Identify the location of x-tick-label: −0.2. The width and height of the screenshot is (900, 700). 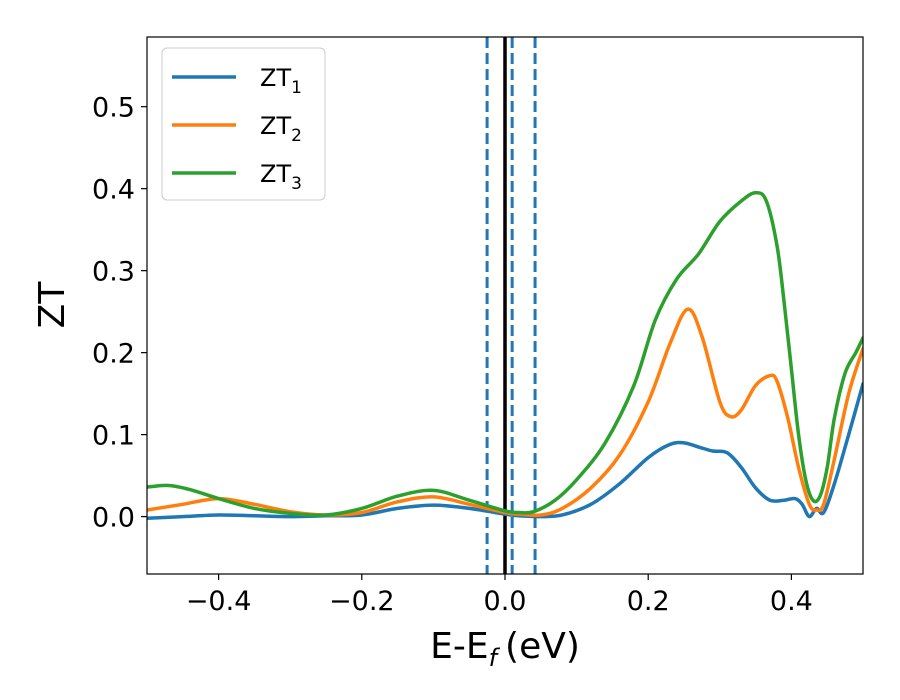
(362, 601).